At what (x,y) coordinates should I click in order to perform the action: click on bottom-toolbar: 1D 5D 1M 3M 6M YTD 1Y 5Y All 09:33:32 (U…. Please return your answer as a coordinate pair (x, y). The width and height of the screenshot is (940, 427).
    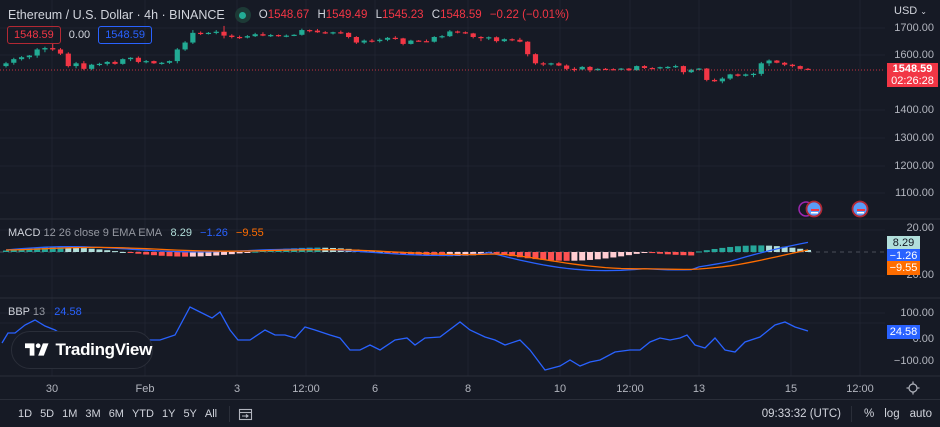
    Looking at the image, I should click on (470, 413).